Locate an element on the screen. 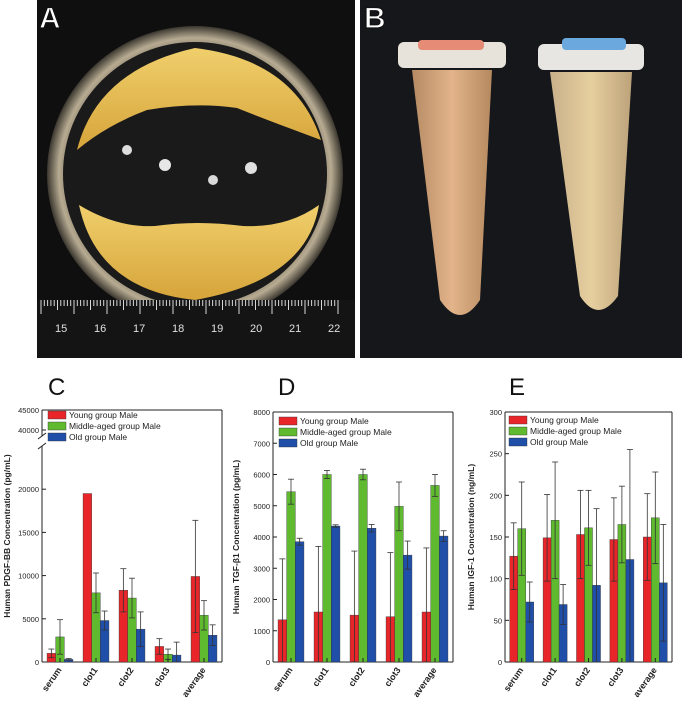  y-tick-label: 100 is located at coordinates (495, 579).